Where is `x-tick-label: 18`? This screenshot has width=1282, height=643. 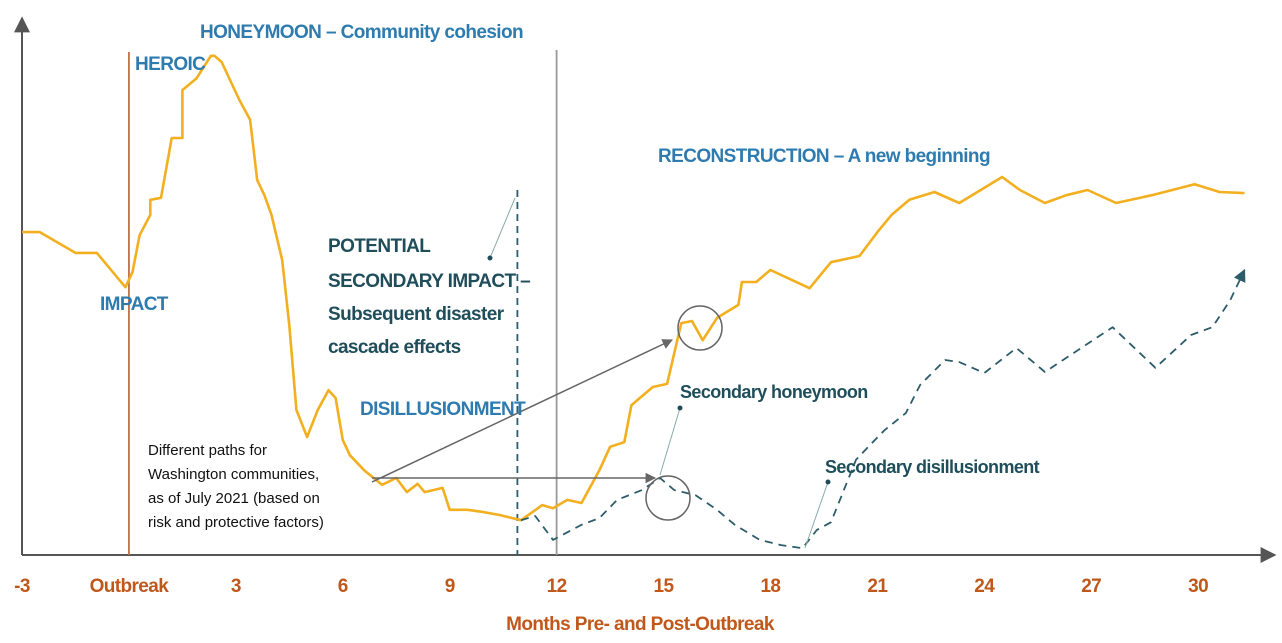
x-tick-label: 18 is located at coordinates (770, 586).